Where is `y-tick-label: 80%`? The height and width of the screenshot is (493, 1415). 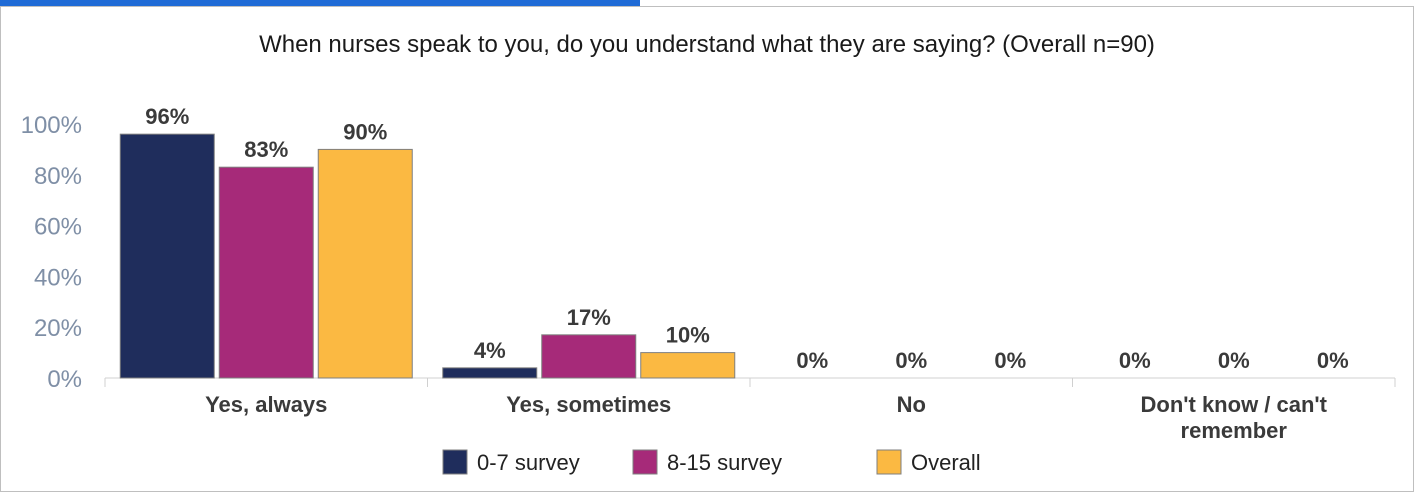
y-tick-label: 80% is located at coordinates (58, 176).